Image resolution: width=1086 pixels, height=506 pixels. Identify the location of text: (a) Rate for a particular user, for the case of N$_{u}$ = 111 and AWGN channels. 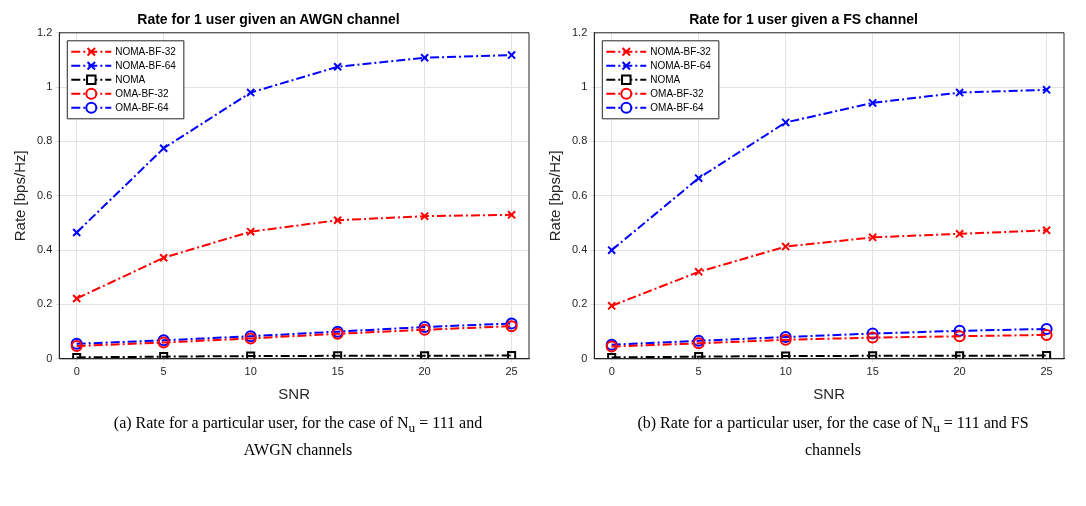
(298, 436).